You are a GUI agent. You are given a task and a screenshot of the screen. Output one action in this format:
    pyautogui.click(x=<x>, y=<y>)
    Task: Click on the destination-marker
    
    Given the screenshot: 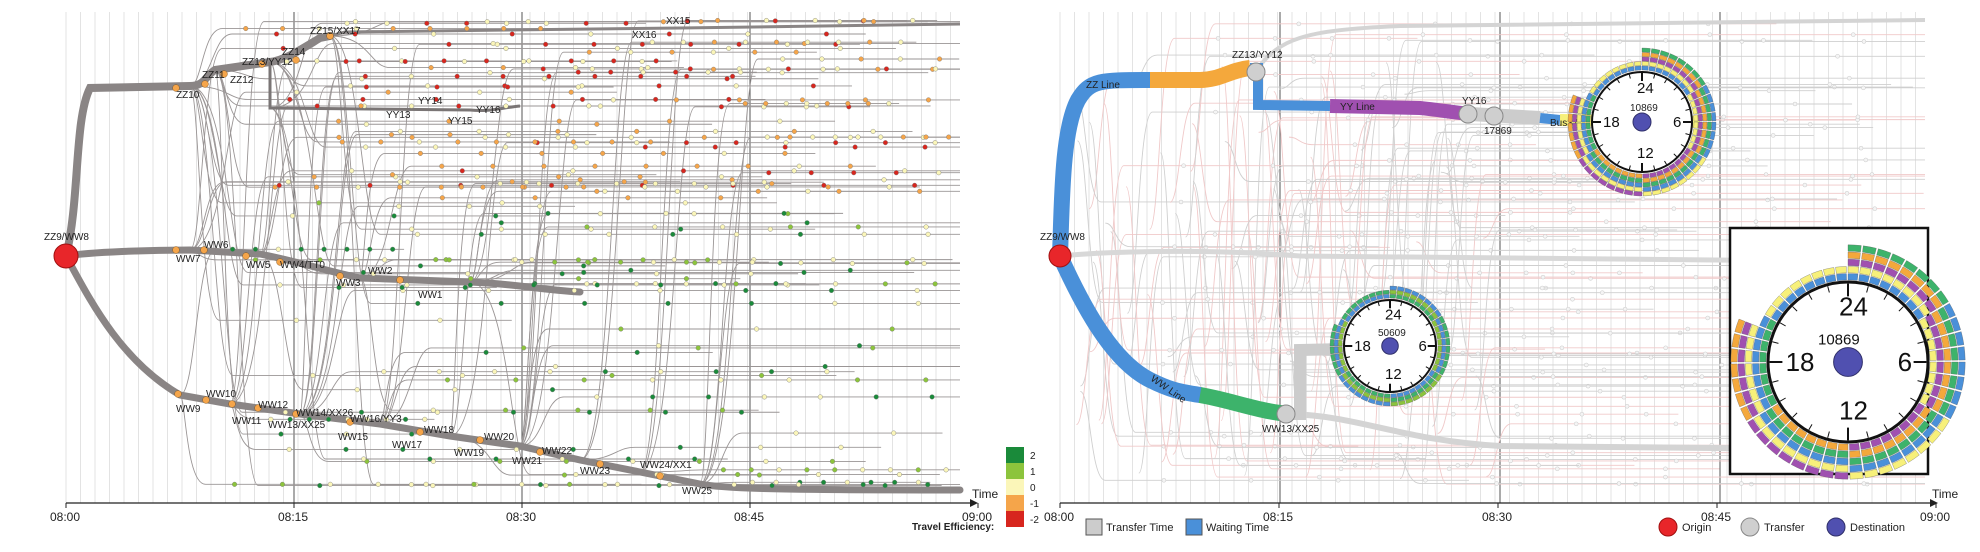 What is the action you would take?
    pyautogui.click(x=1642, y=122)
    